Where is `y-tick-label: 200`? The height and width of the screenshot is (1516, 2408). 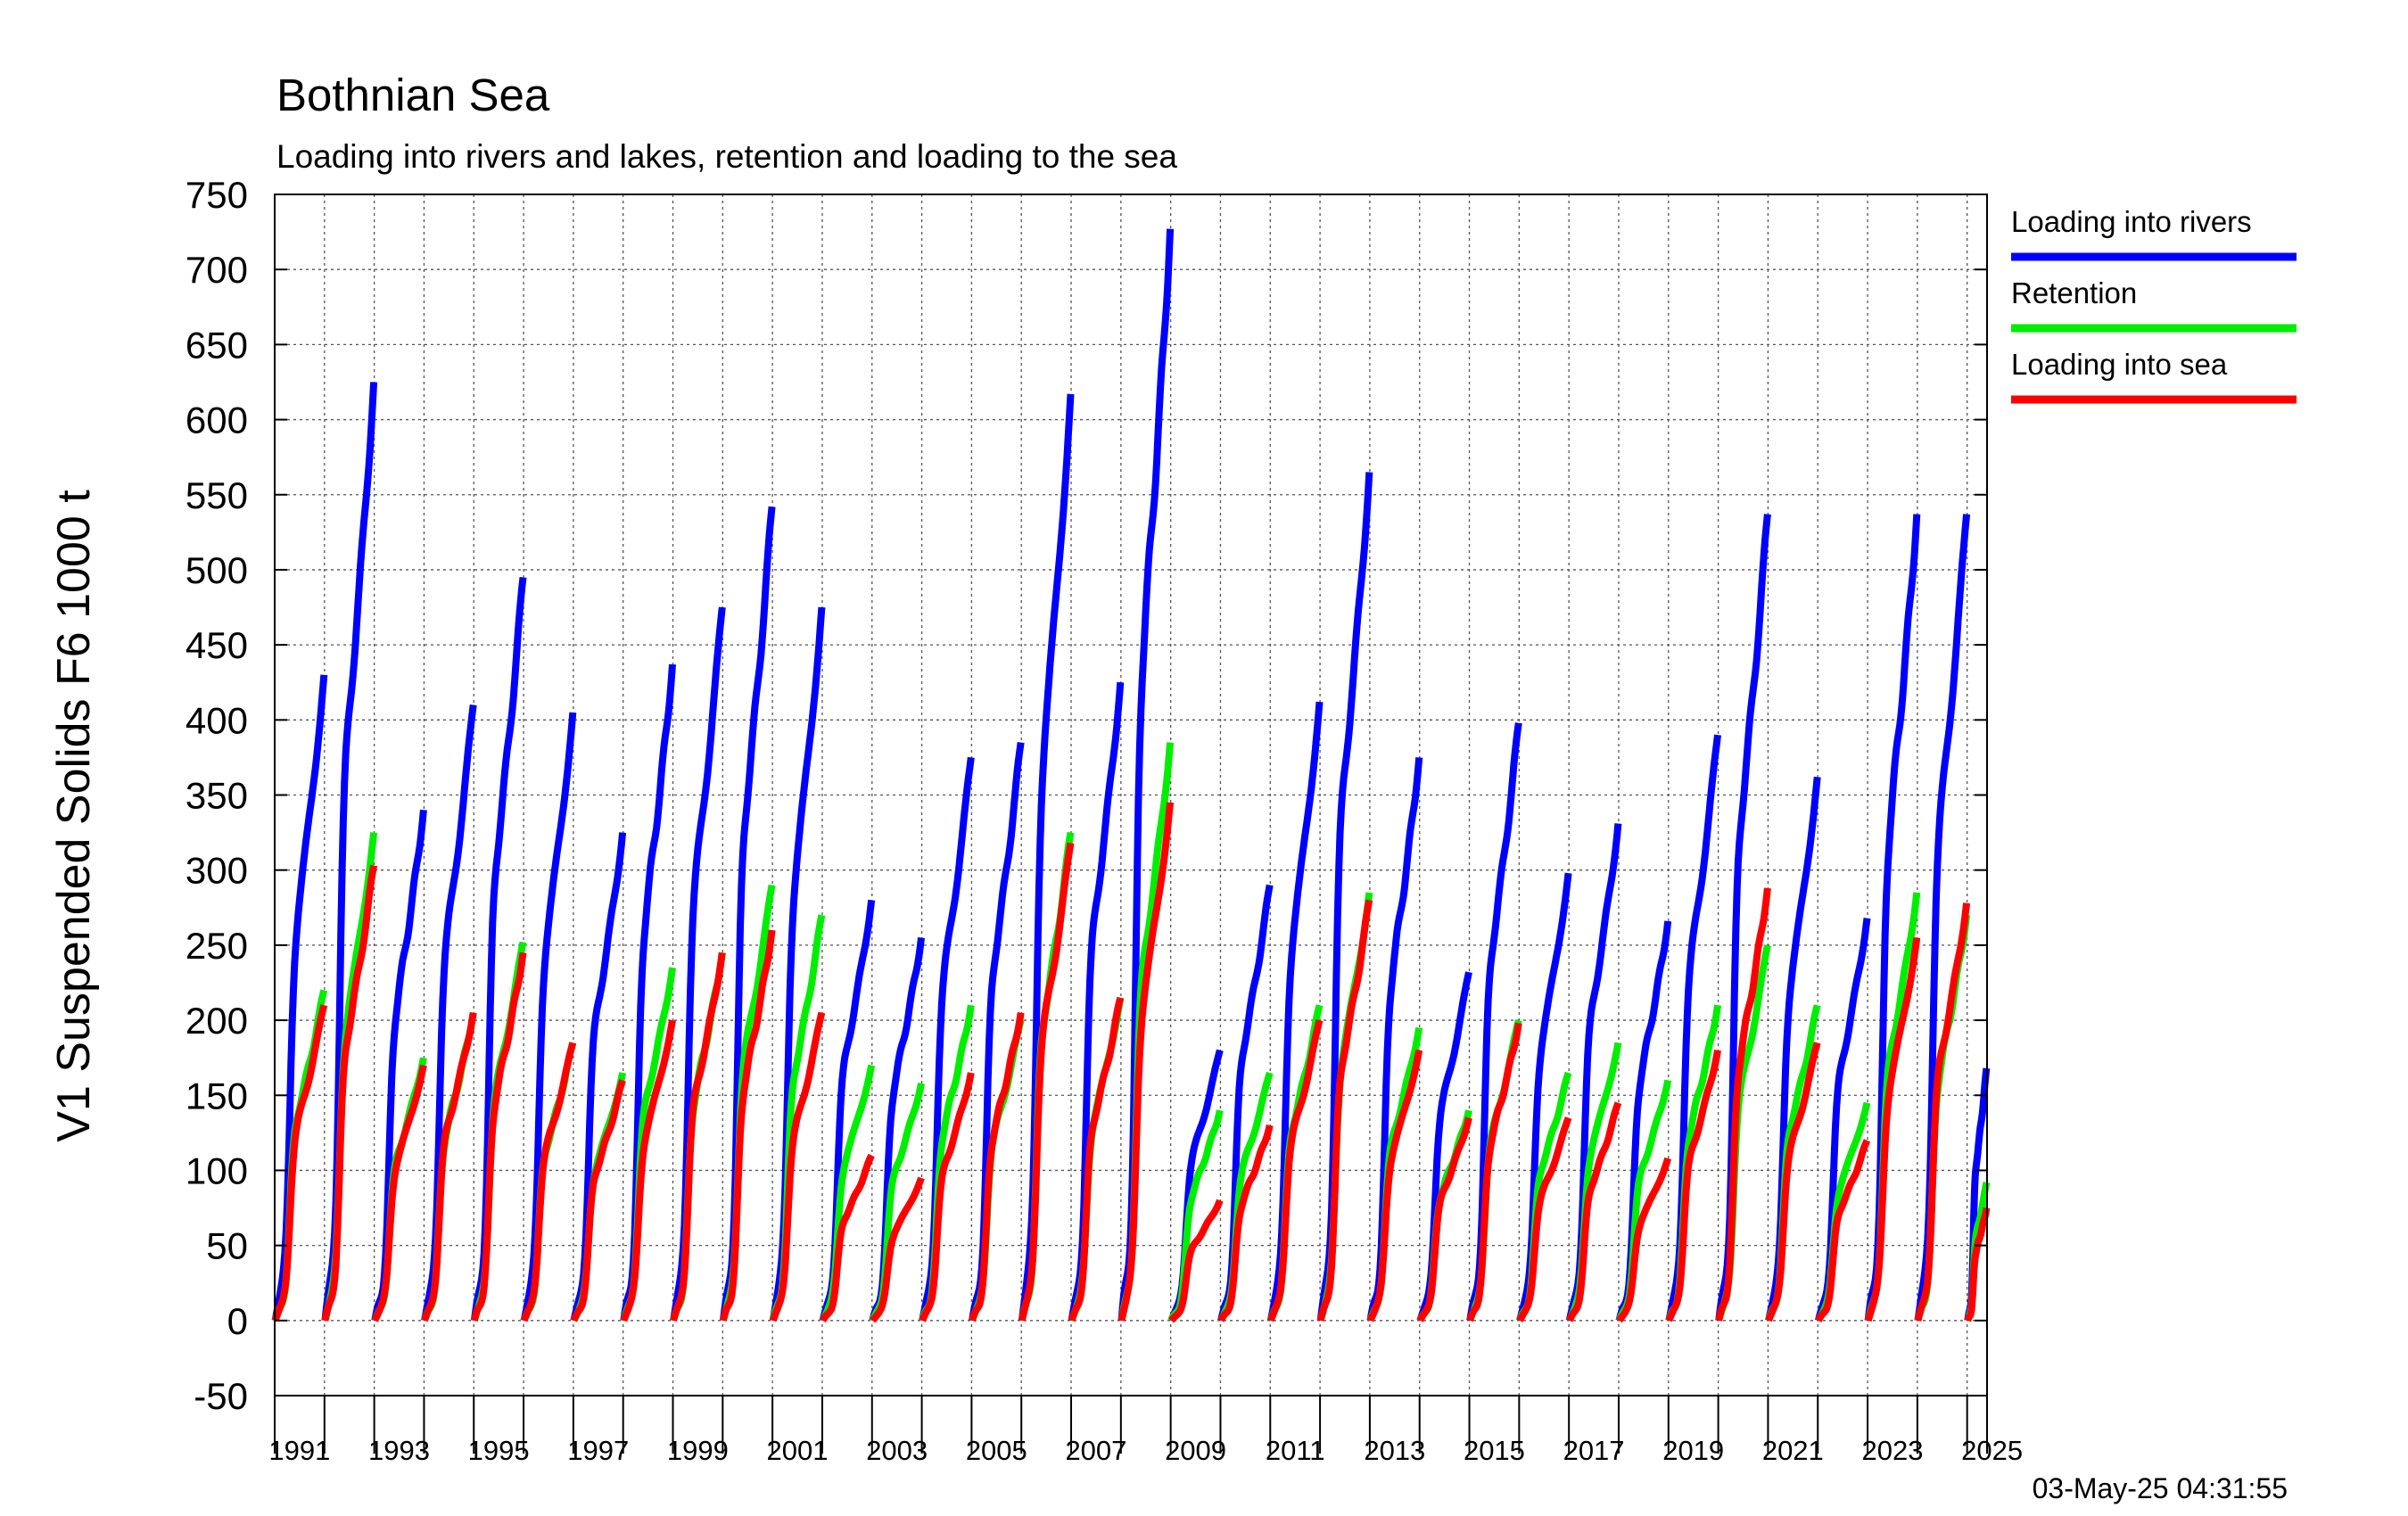 y-tick-label: 200 is located at coordinates (217, 1021).